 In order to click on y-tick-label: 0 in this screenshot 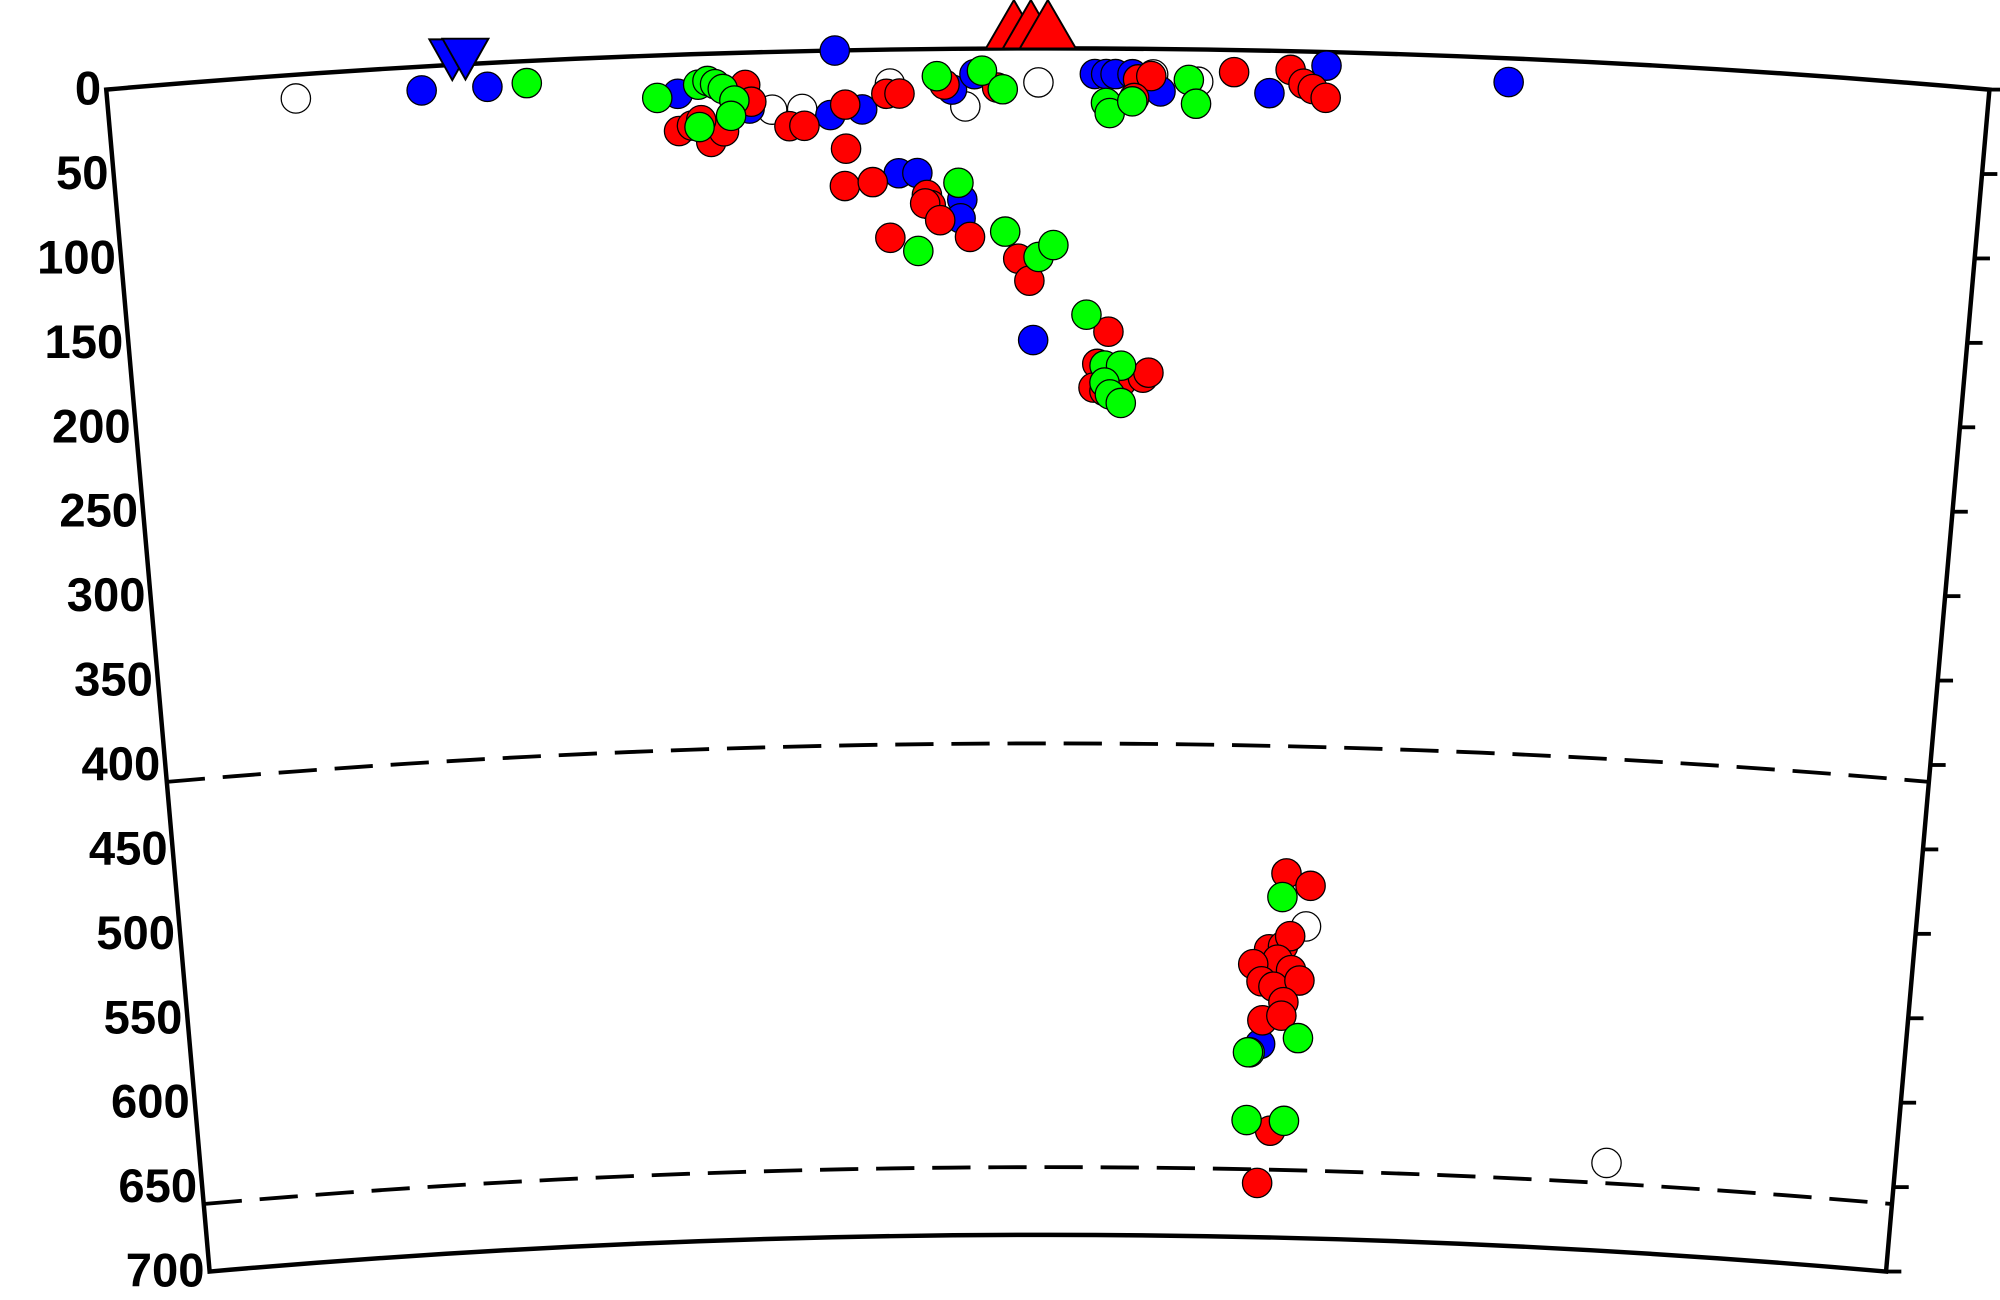, I will do `click(88, 89)`.